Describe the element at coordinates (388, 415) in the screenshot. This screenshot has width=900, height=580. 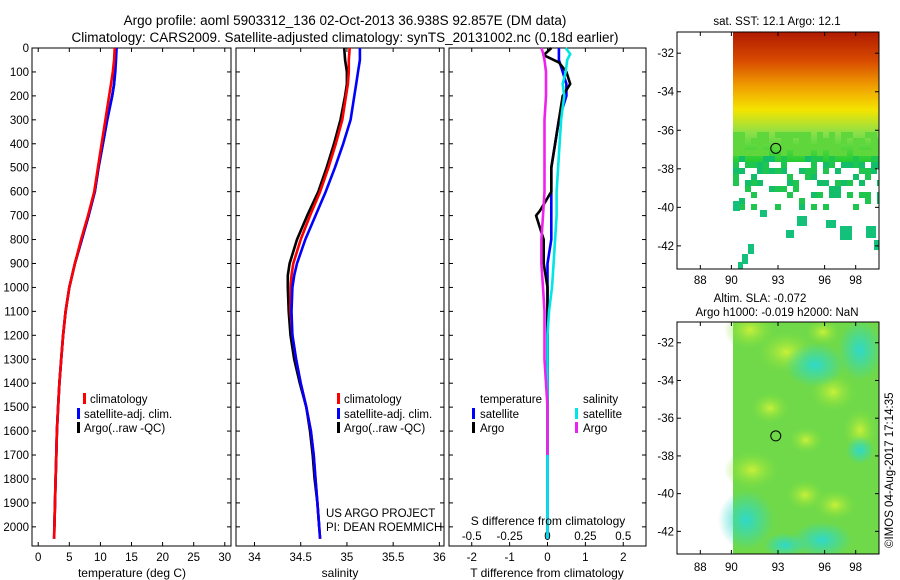
I see `legend-label-satellite-adj: satellite-adj. clim.` at that location.